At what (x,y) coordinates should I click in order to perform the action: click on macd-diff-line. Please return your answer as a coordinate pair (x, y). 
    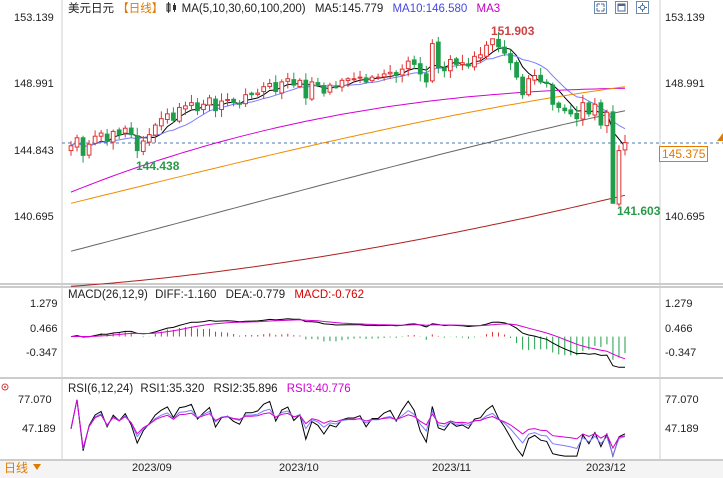
    Looking at the image, I should click on (348, 343).